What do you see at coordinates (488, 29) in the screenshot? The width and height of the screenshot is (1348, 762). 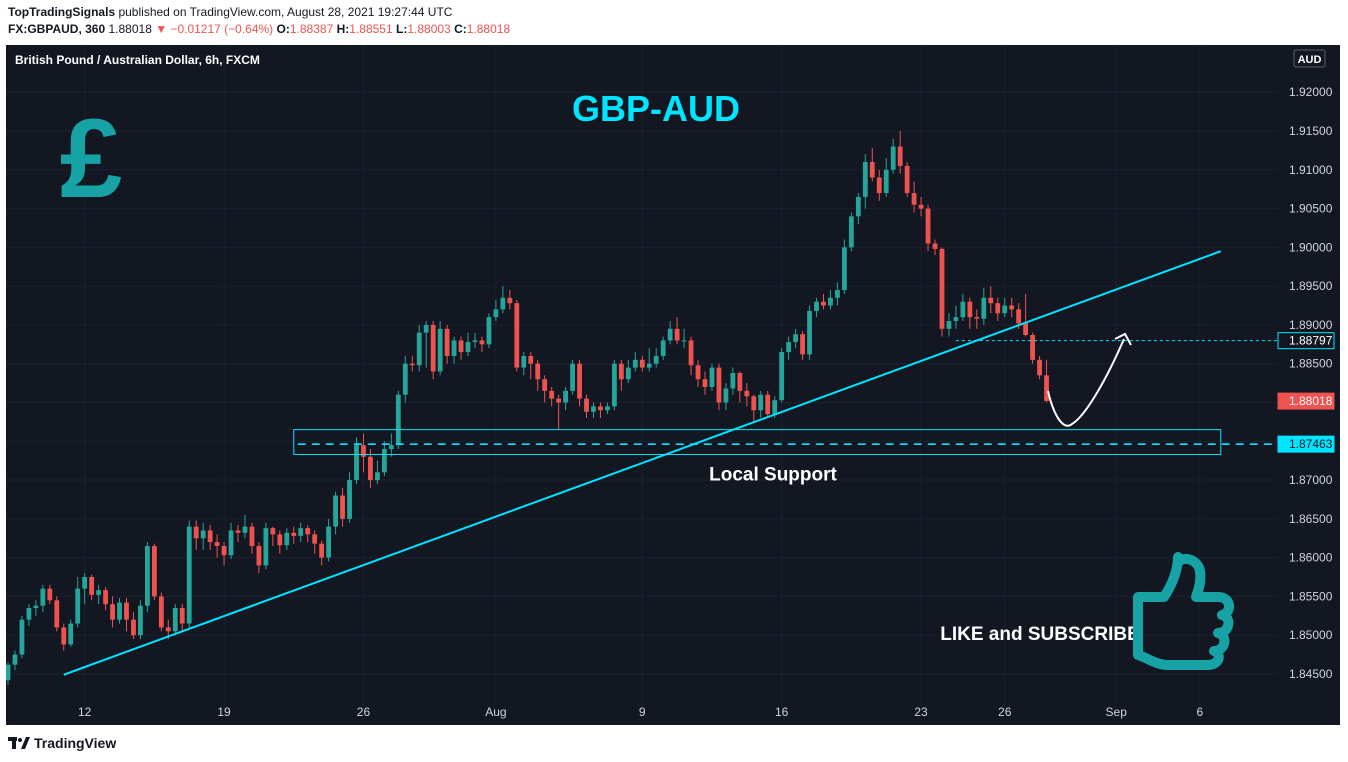 I see `close-value: 1.88018` at bounding box center [488, 29].